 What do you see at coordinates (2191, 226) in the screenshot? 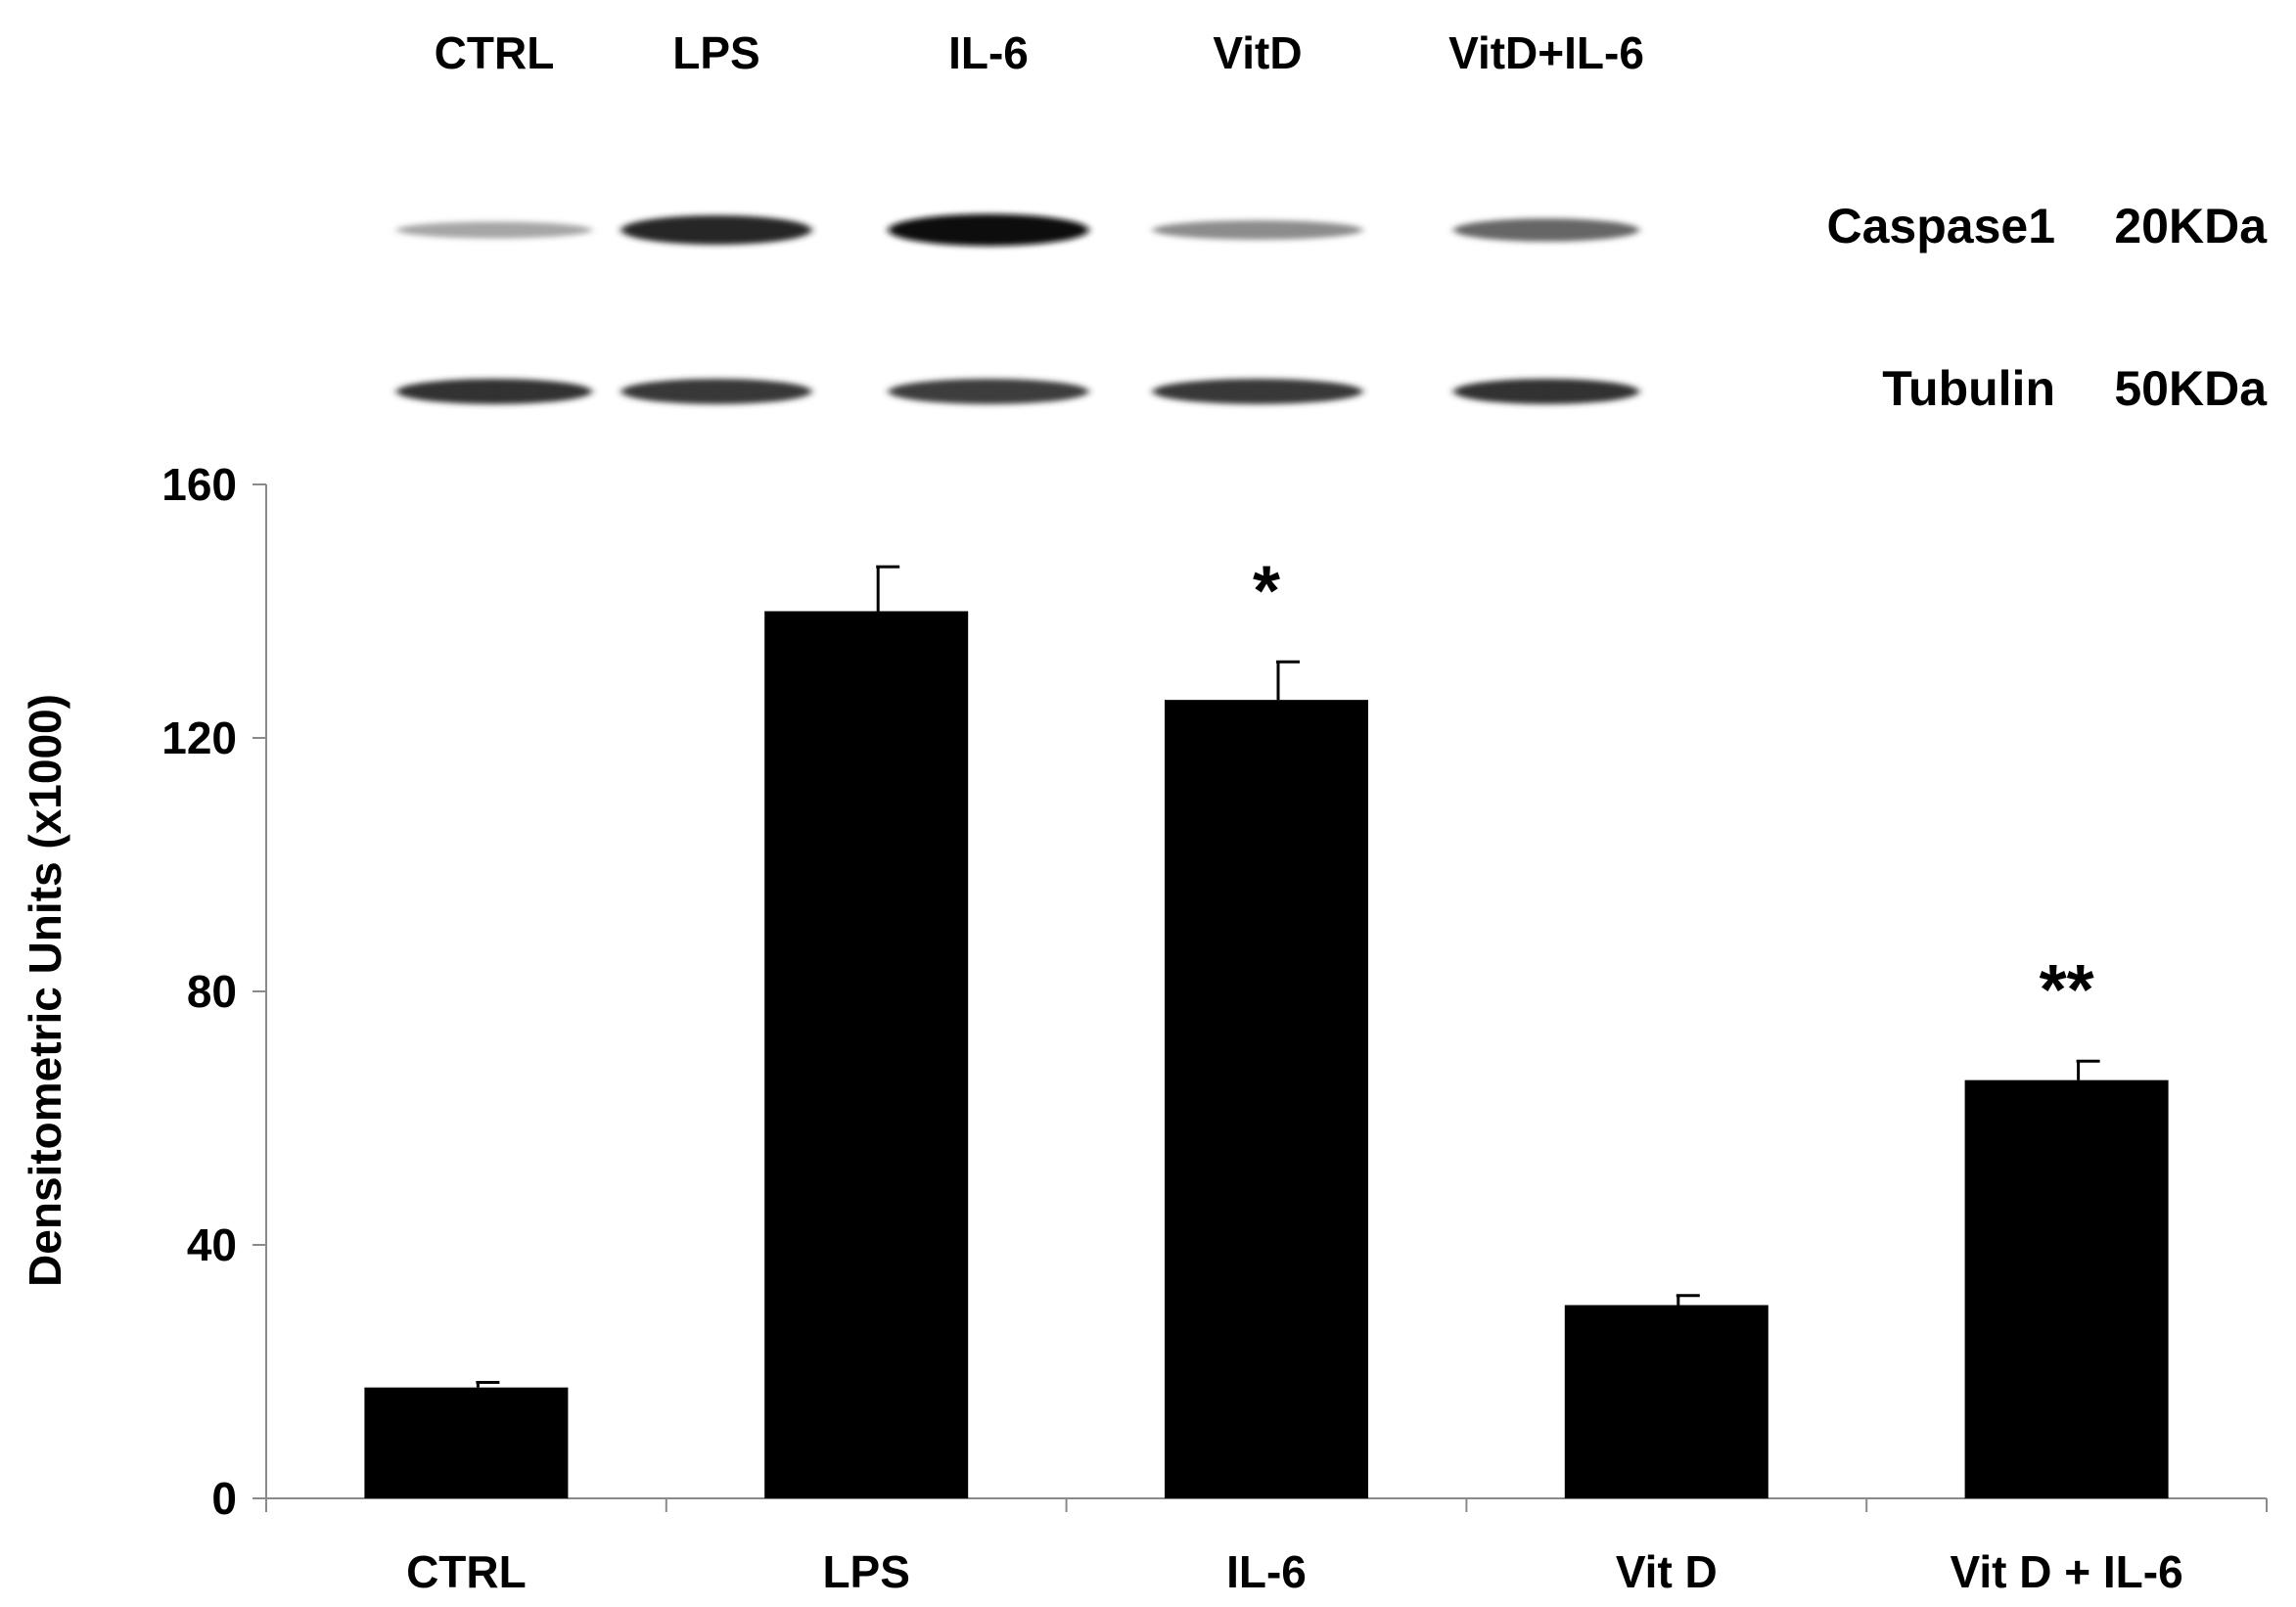
I see `blot-size-label: 20KDa` at bounding box center [2191, 226].